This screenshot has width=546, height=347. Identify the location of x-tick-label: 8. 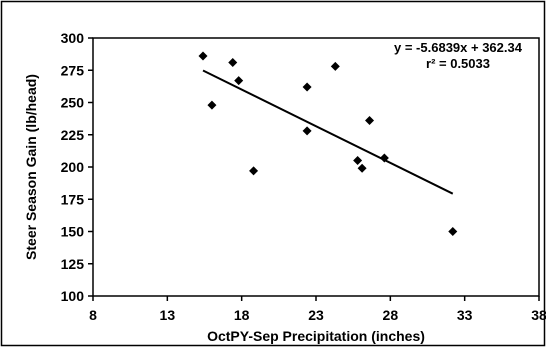
(93, 315).